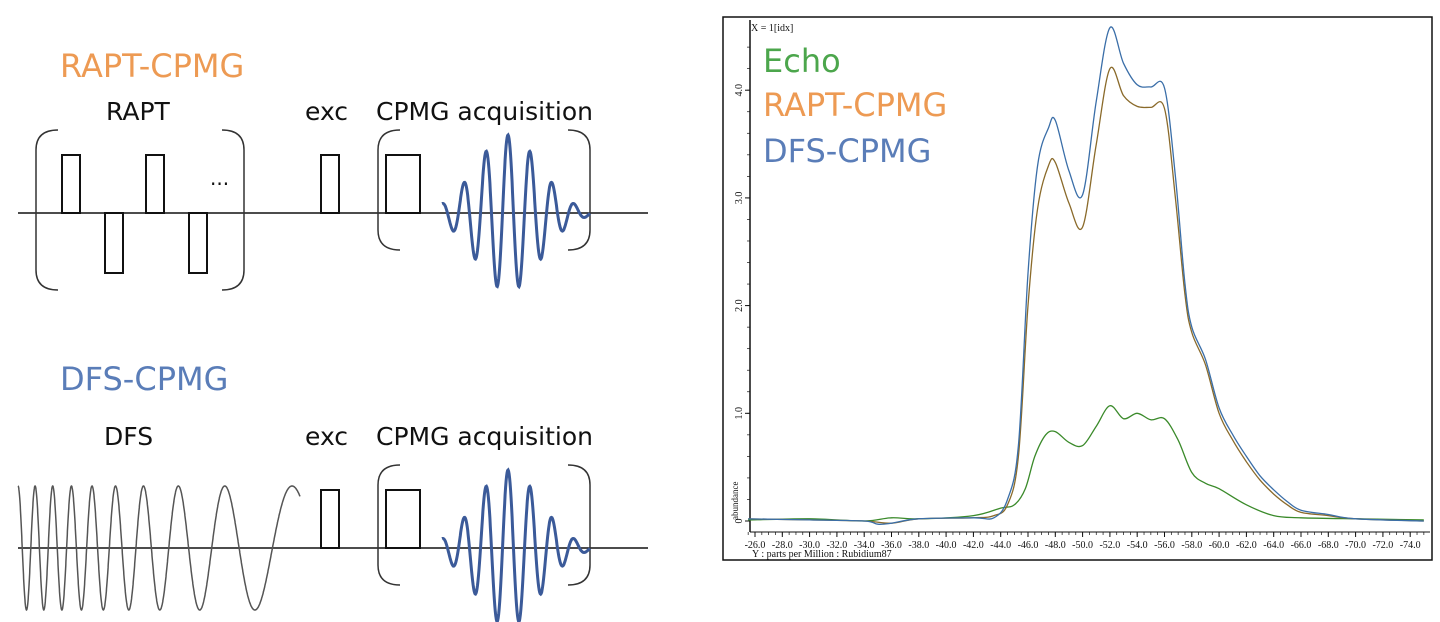  Describe the element at coordinates (1137, 545) in the screenshot. I see `x-tick-label: -54.0` at that location.